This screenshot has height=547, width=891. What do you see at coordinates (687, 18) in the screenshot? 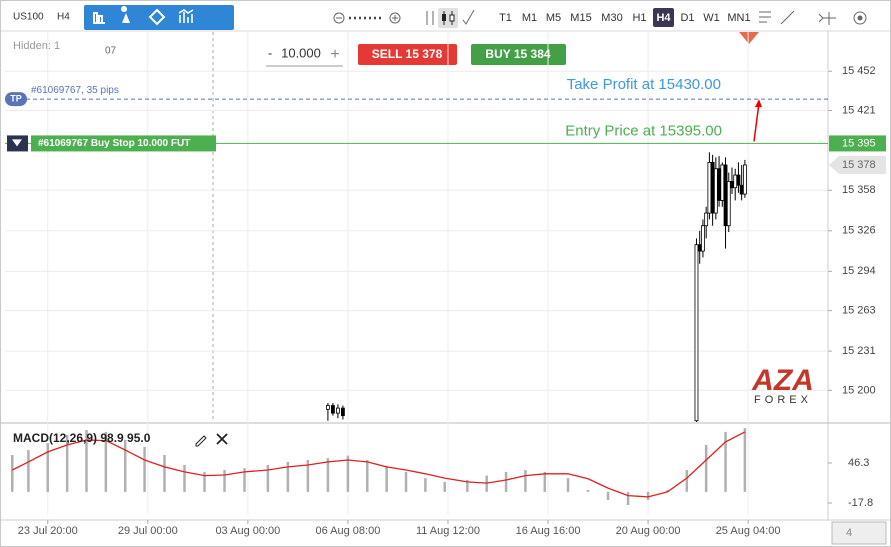
I see `timeframe-option: D1` at bounding box center [687, 18].